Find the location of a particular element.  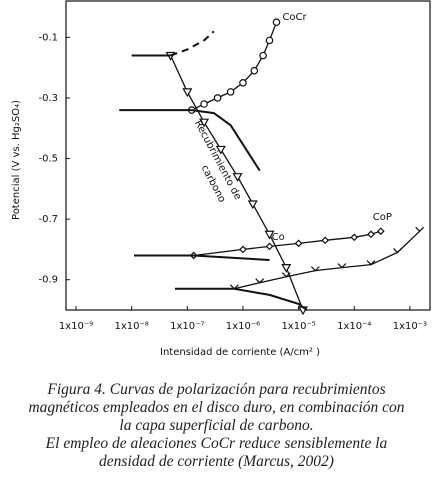

y-tick-label: -0.3 is located at coordinates (48, 98).